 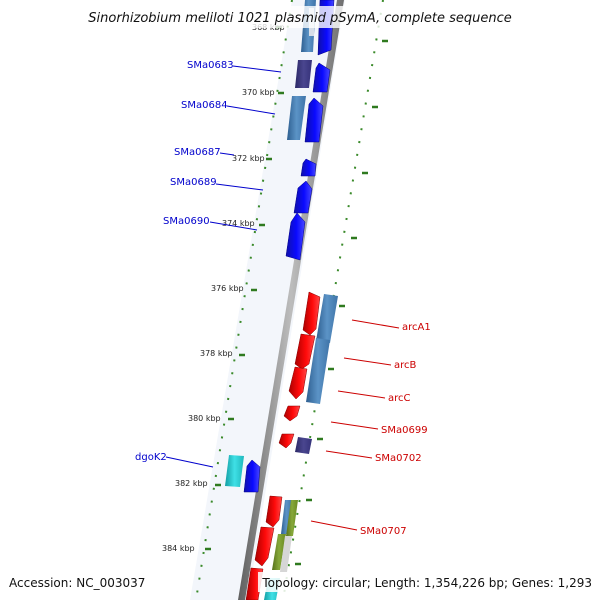 What do you see at coordinates (234, 471) in the screenshot?
I see `cog-feature-cyan` at bounding box center [234, 471].